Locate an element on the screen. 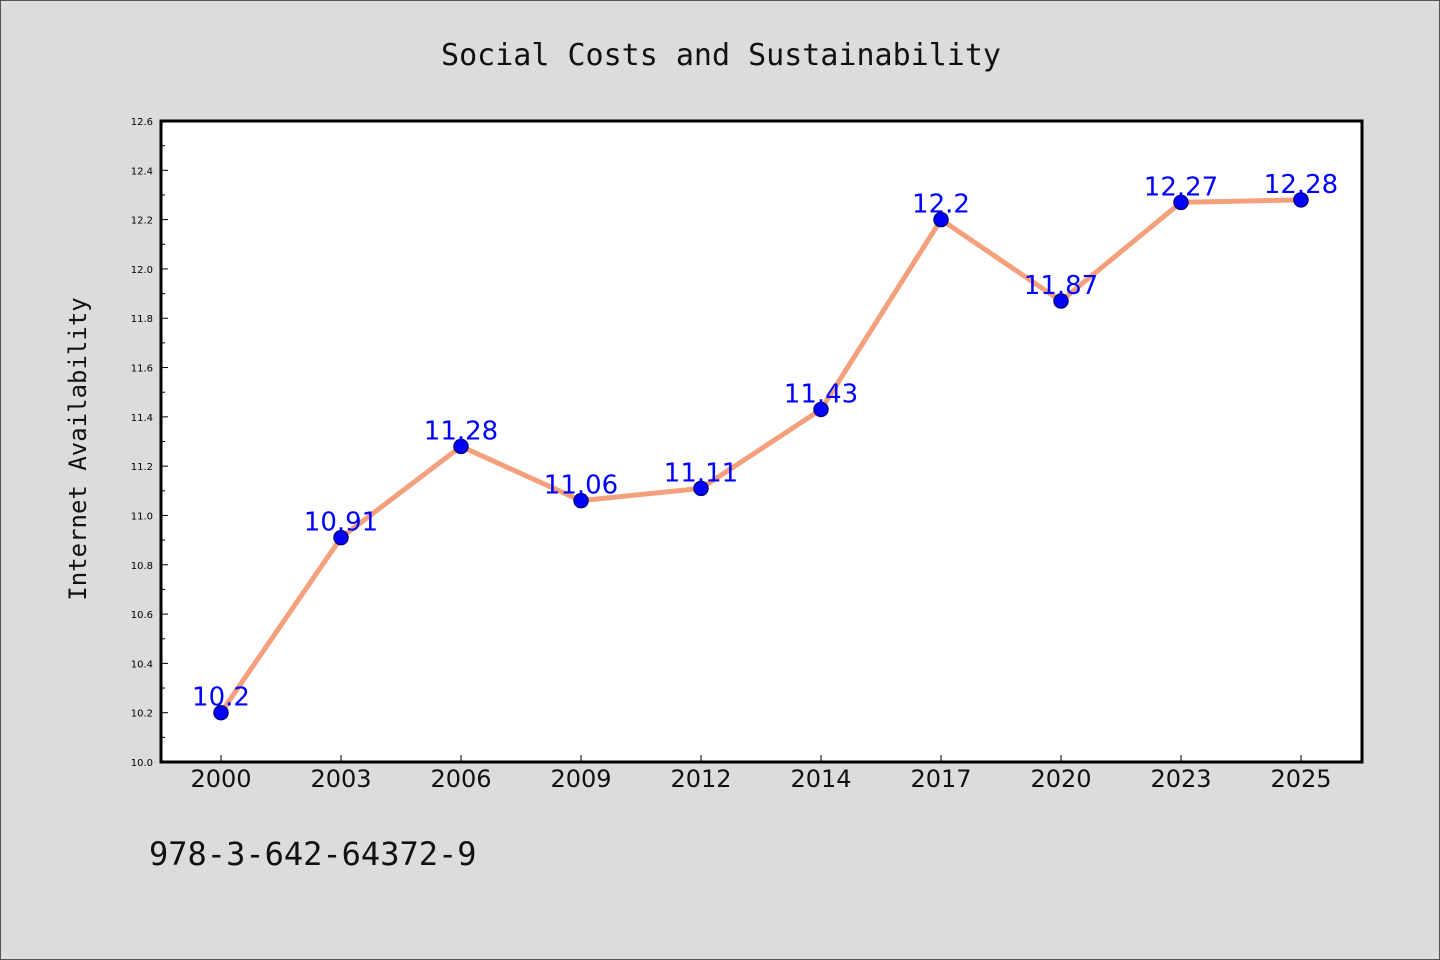  y-tick-label: 12.2 is located at coordinates (142, 221).